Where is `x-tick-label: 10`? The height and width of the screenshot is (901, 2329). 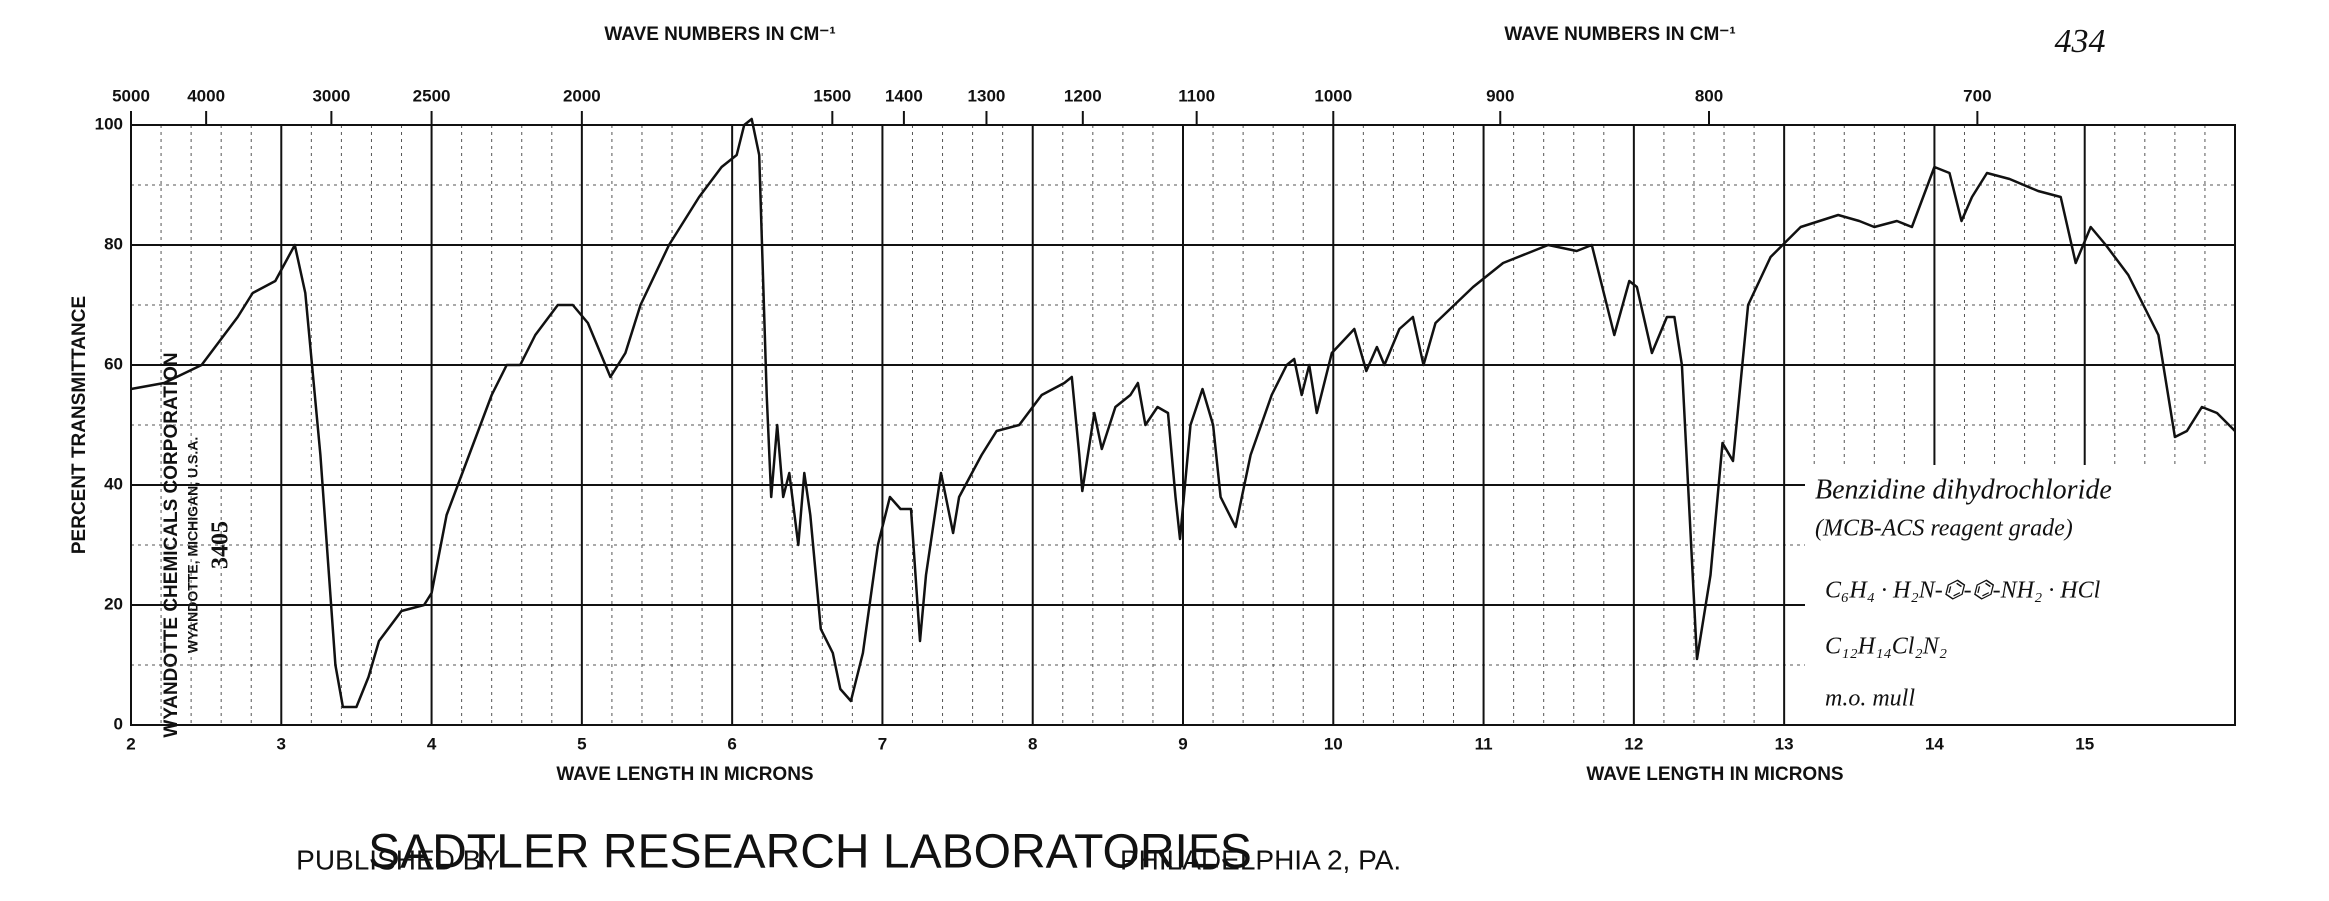
x-tick-label: 10 is located at coordinates (1333, 743).